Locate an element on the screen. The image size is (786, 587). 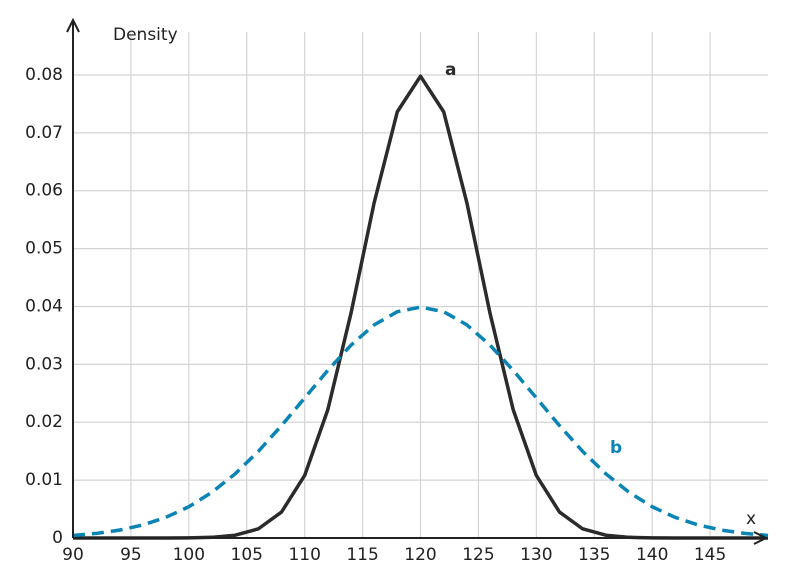
y-axis-label: Density is located at coordinates (145, 35).